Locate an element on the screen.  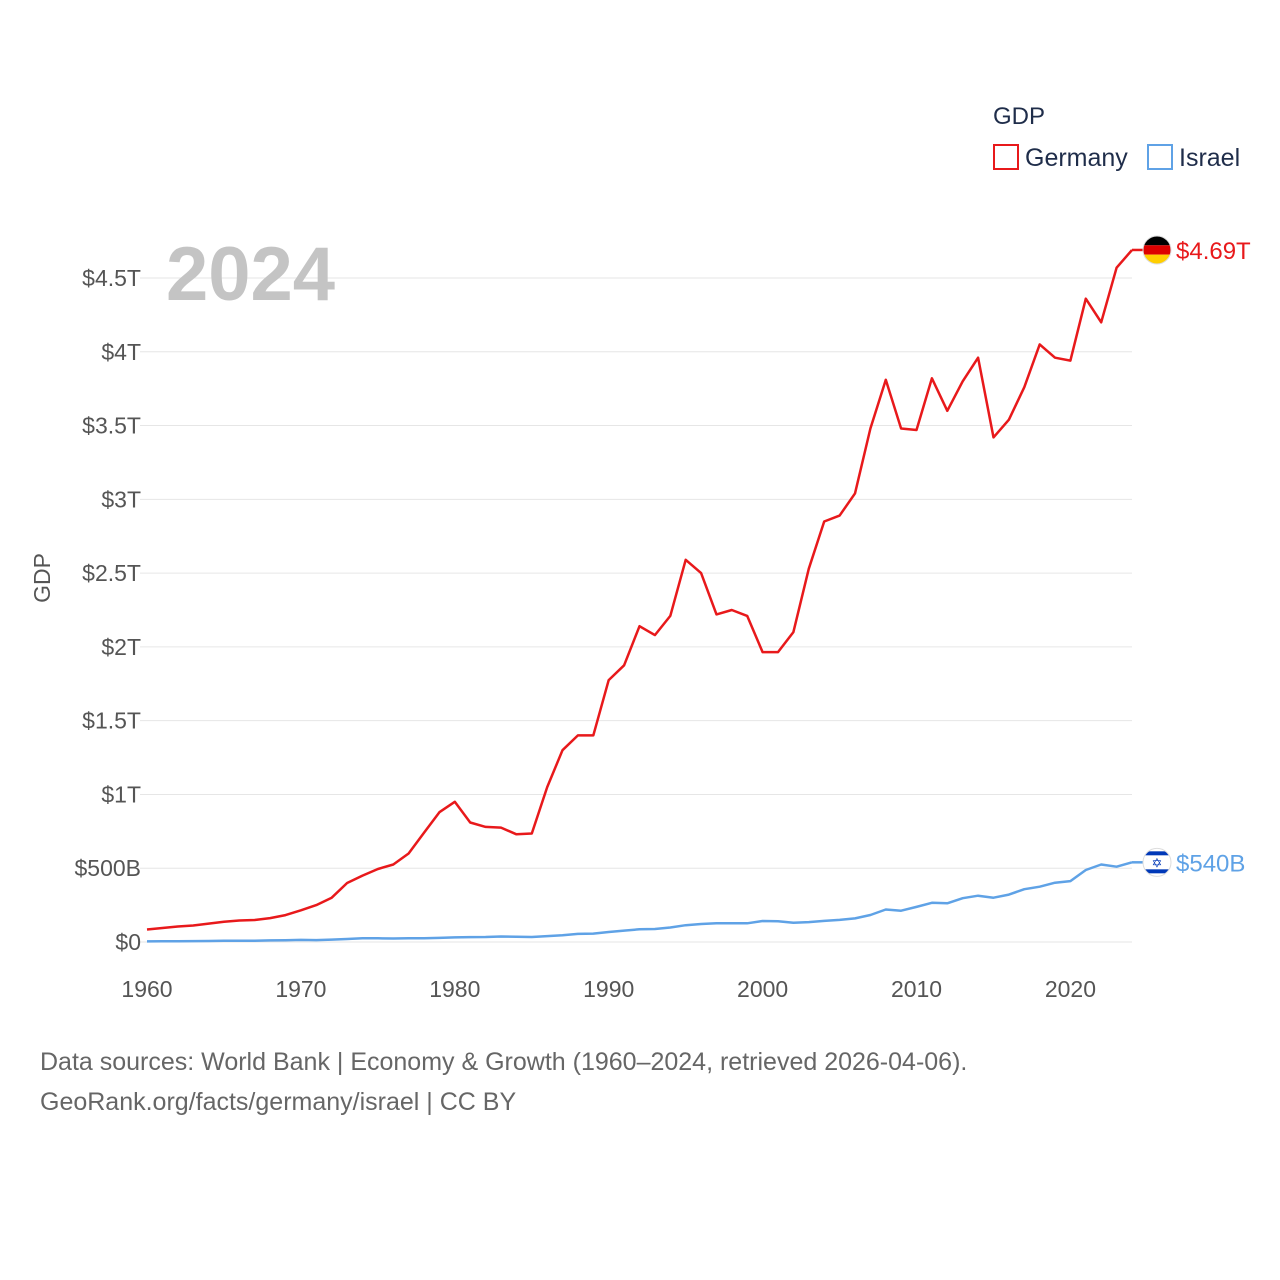
y-tick-label: $1.5T is located at coordinates (111, 721).